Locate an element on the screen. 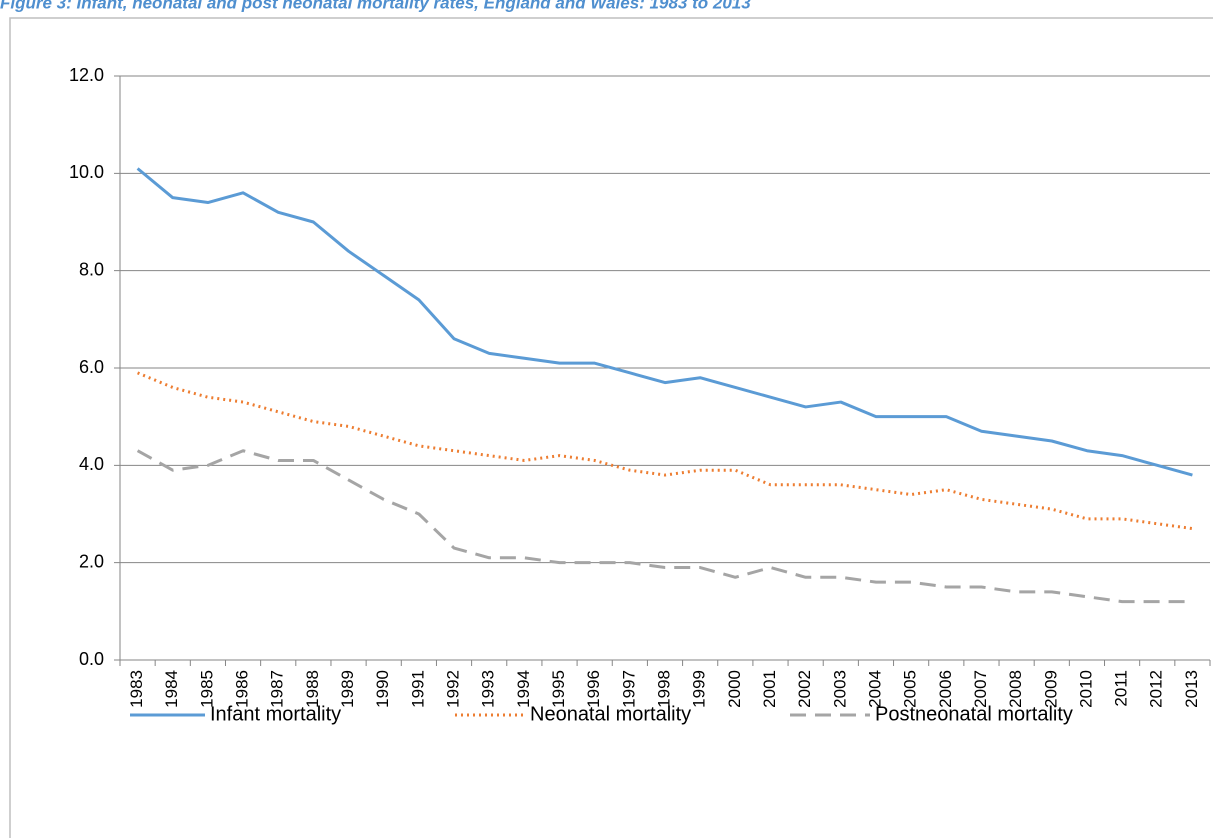 This screenshot has height=838, width=1213. y-tick-label: 6.0 is located at coordinates (91, 367).